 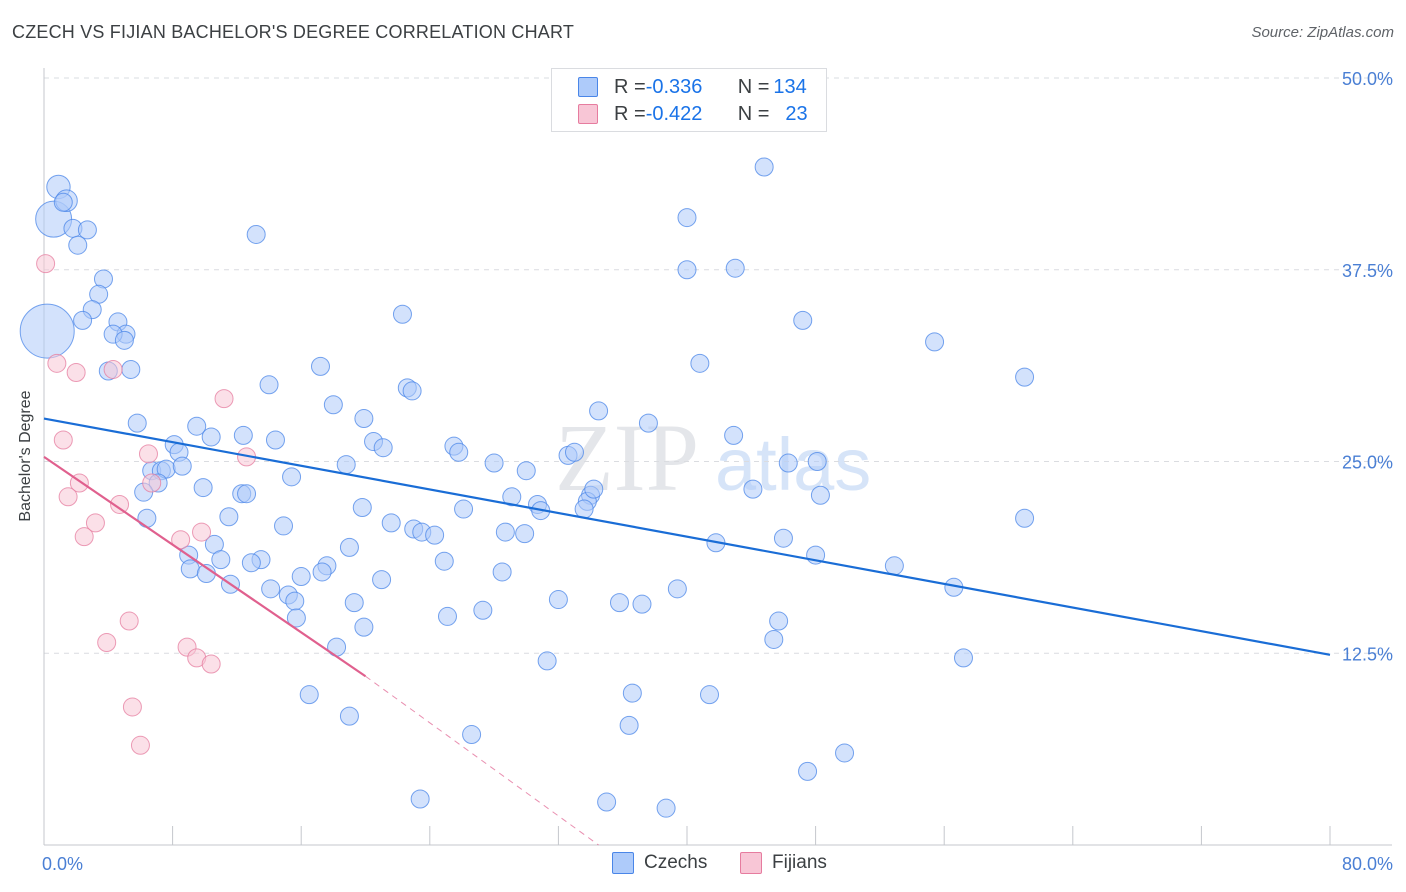 I want to click on n-value-czechs: 134, so click(x=790, y=86).